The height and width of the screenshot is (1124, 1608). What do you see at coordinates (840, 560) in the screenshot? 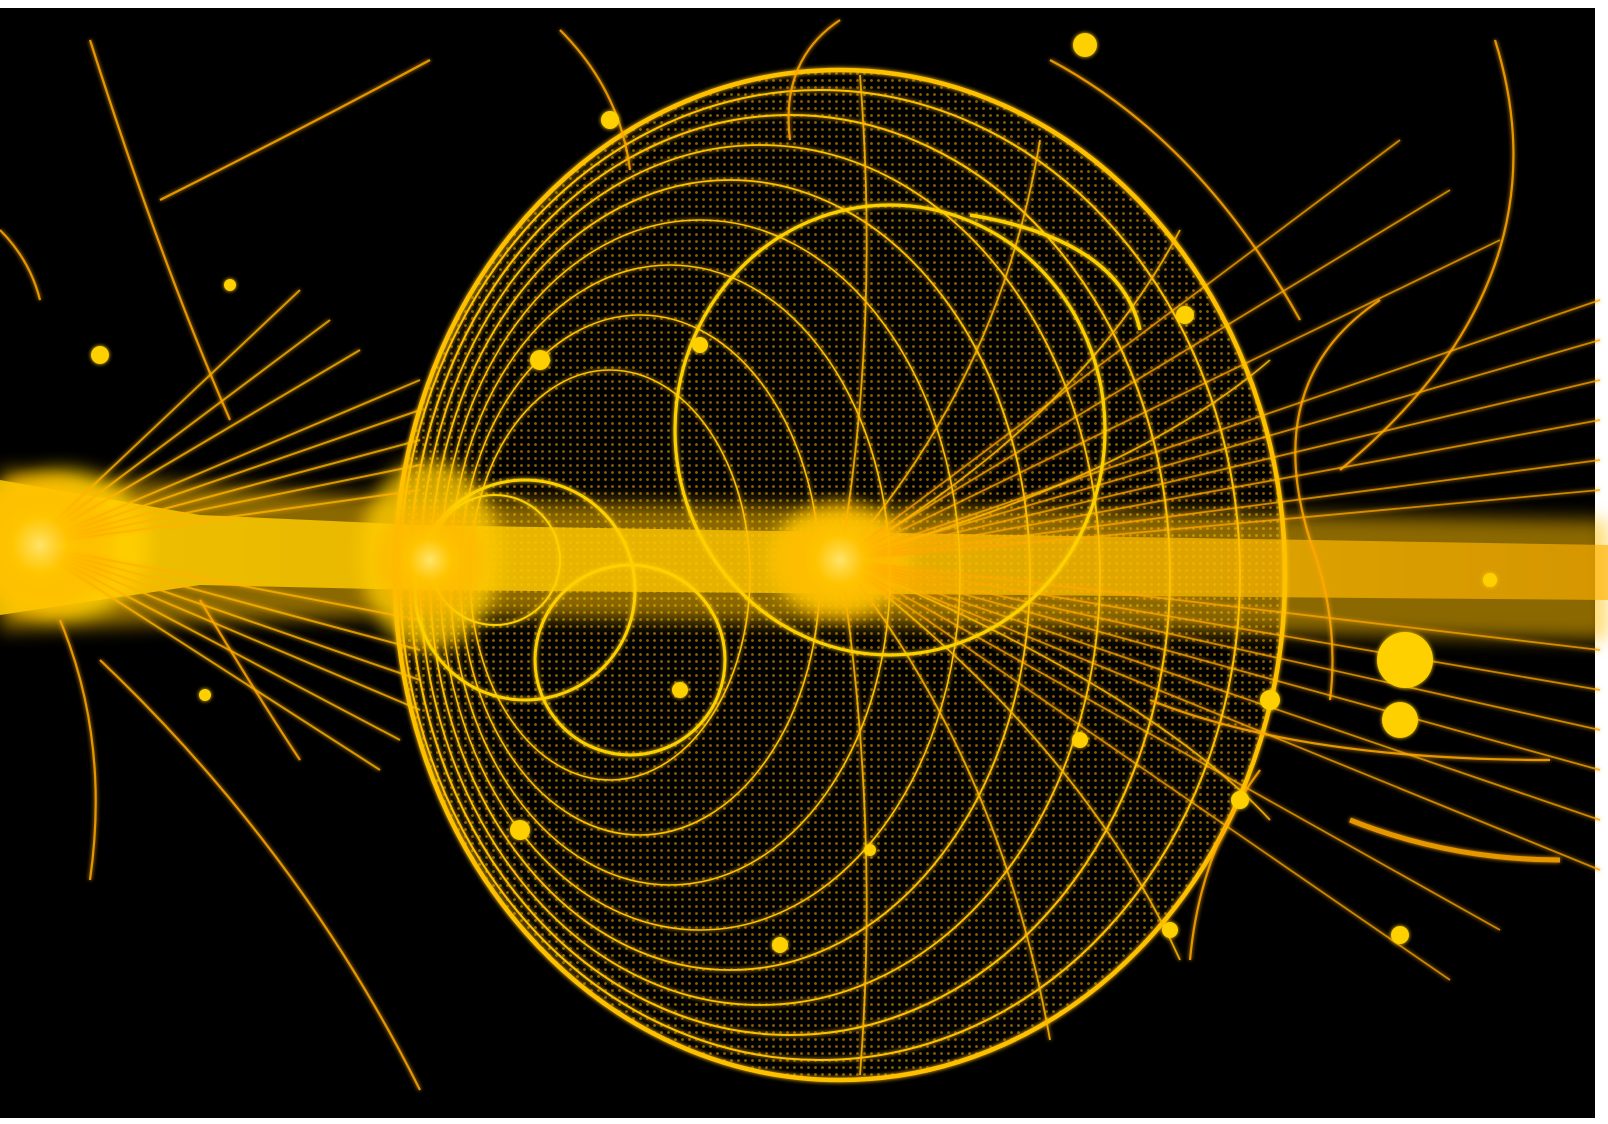
I see `center-vertex-glow` at bounding box center [840, 560].